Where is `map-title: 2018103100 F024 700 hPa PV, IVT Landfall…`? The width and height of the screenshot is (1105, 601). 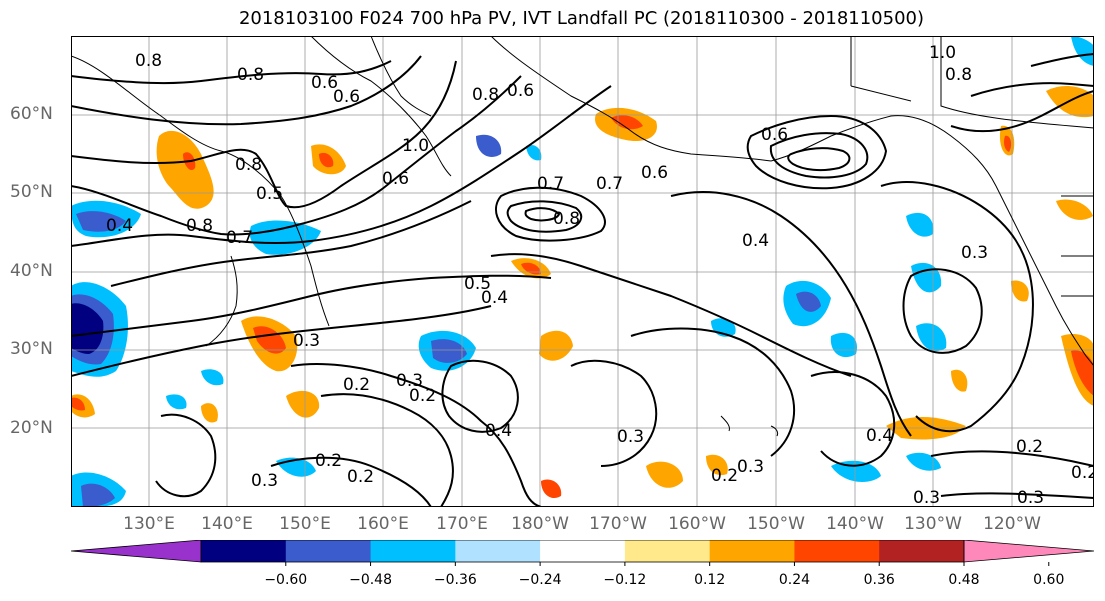
map-title: 2018103100 F024 700 hPa PV, IVT Landfall… is located at coordinates (581, 18).